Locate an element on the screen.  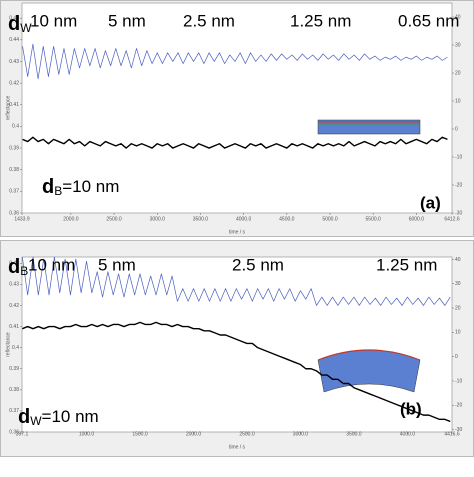
panel-label: (b) is located at coordinates (411, 408).